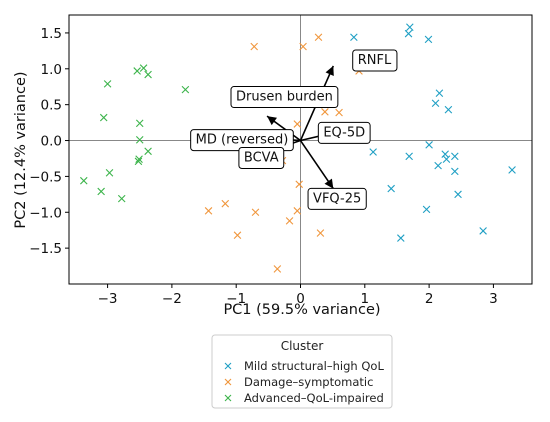  What do you see at coordinates (272, 121) in the screenshot?
I see `loading-arrow-head` at bounding box center [272, 121].